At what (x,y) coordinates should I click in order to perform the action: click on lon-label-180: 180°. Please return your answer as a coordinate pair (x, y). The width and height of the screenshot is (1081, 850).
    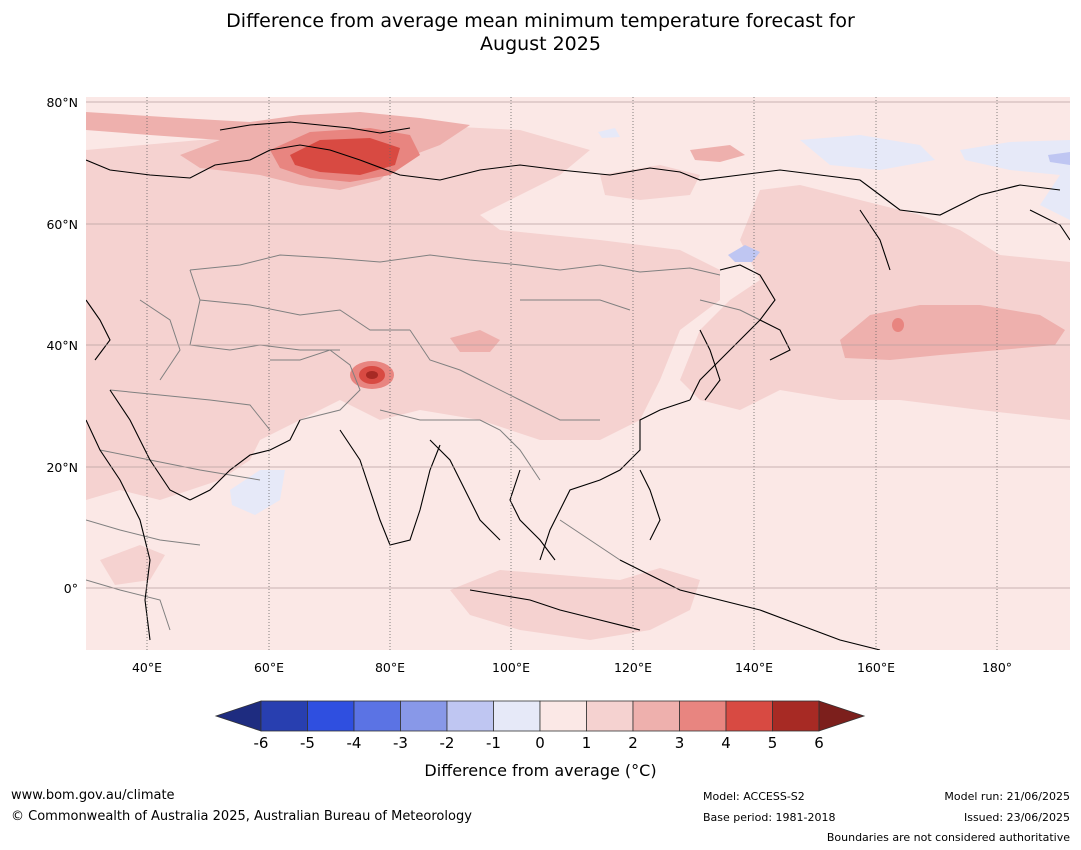
    Looking at the image, I should click on (997, 667).